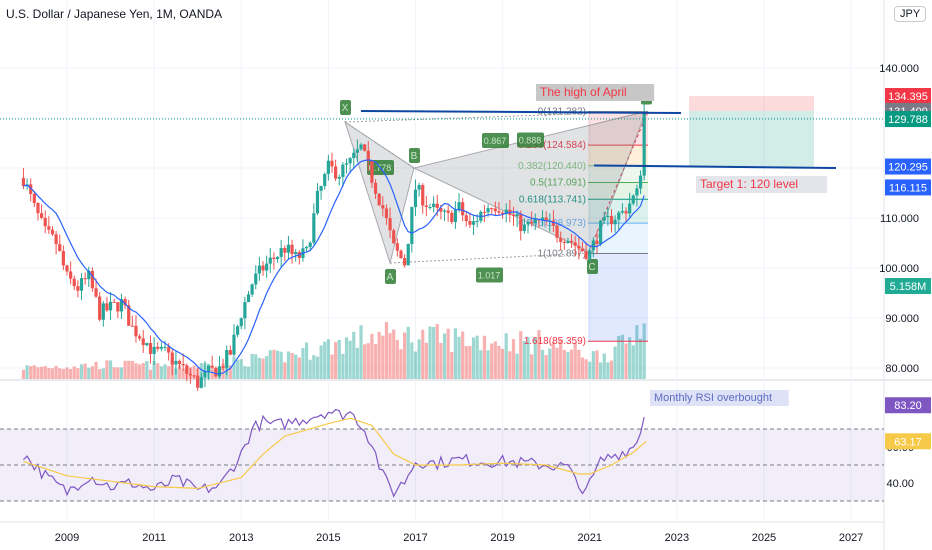 Image resolution: width=932 pixels, height=550 pixels. What do you see at coordinates (902, 319) in the screenshot?
I see `price-tick: 90.000` at bounding box center [902, 319].